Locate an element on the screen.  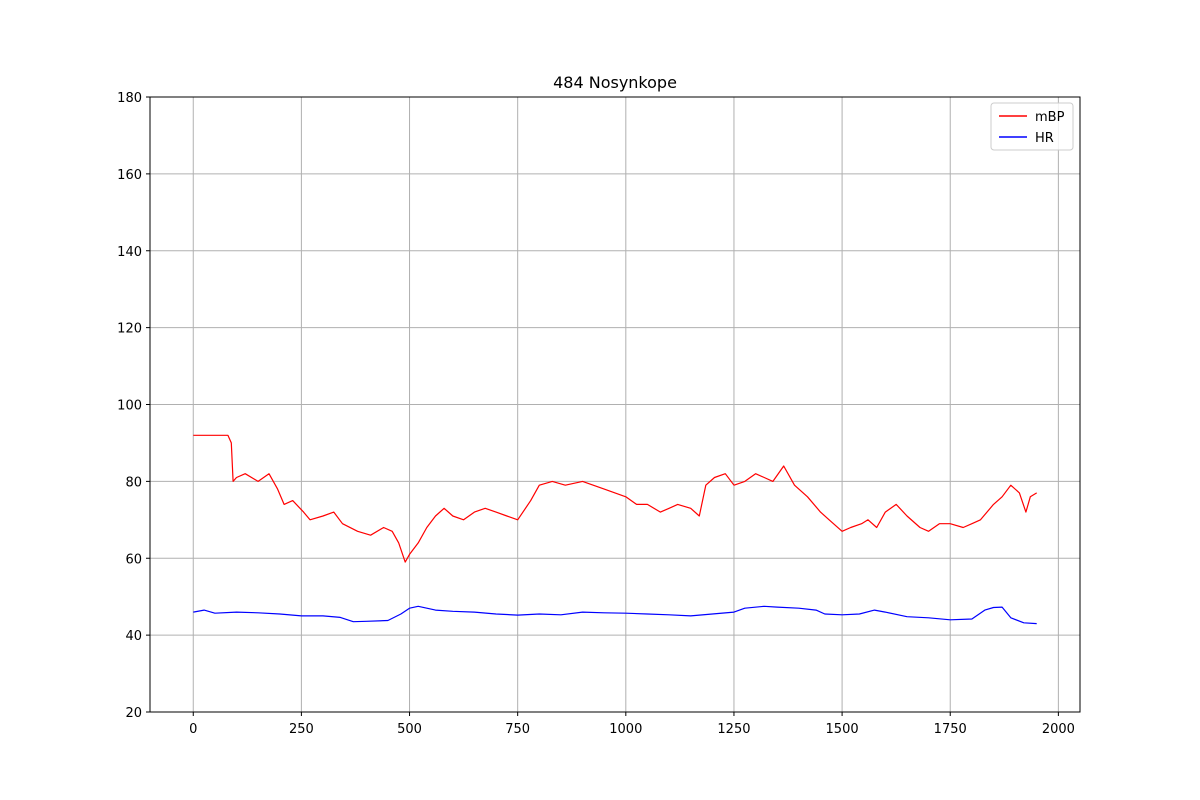
x-tick-label: 1250 is located at coordinates (733, 729).